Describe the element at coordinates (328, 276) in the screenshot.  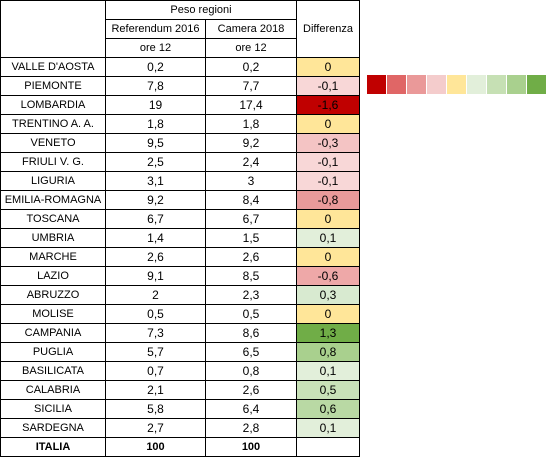
I see `difference-cell: -0,6` at that location.